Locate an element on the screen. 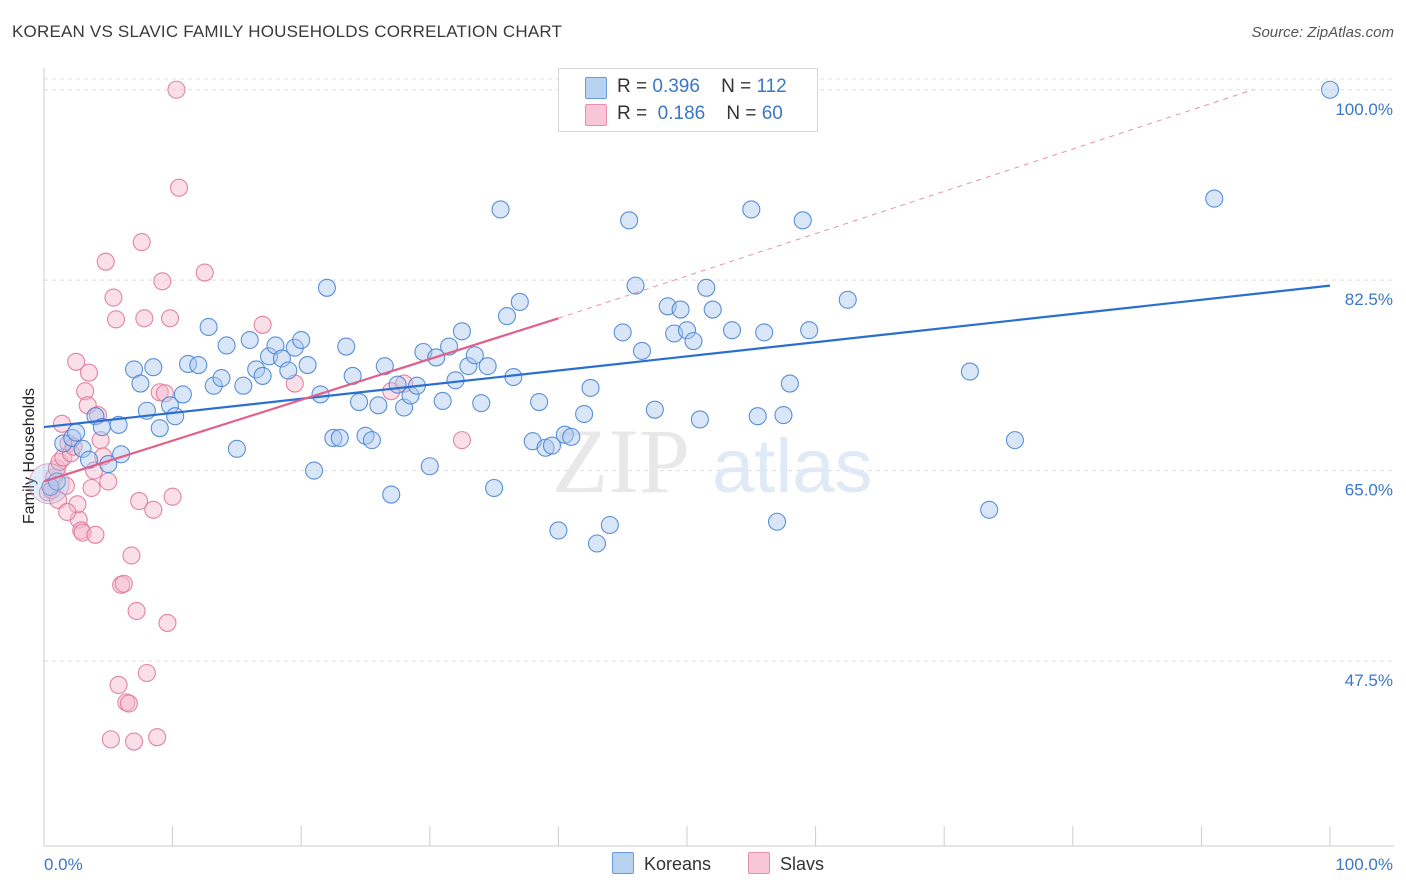 This screenshot has height=892, width=1406. koreans-trend-line is located at coordinates (687, 356).